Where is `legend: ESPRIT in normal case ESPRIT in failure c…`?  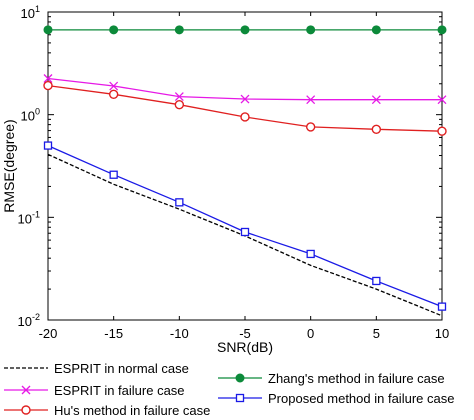 legend: ESPRIT in normal case ESPRIT in failure c… is located at coordinates (229, 389).